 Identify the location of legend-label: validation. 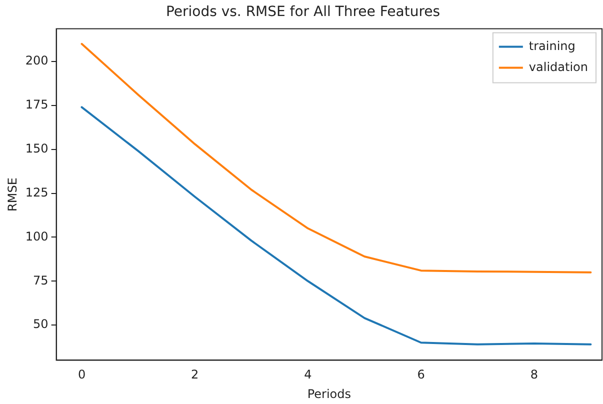
(558, 67).